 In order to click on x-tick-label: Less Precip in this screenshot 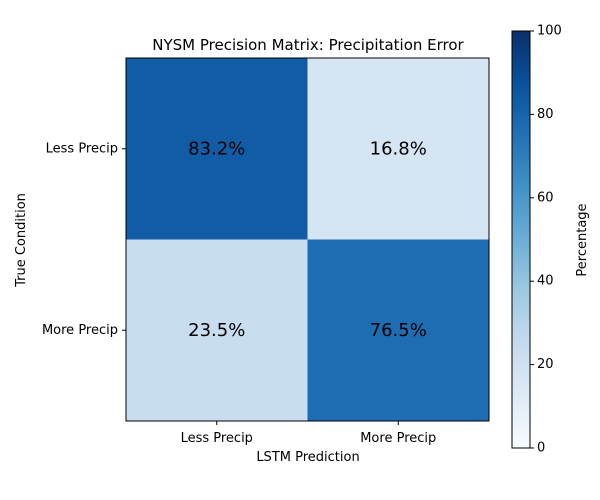, I will do `click(217, 438)`.